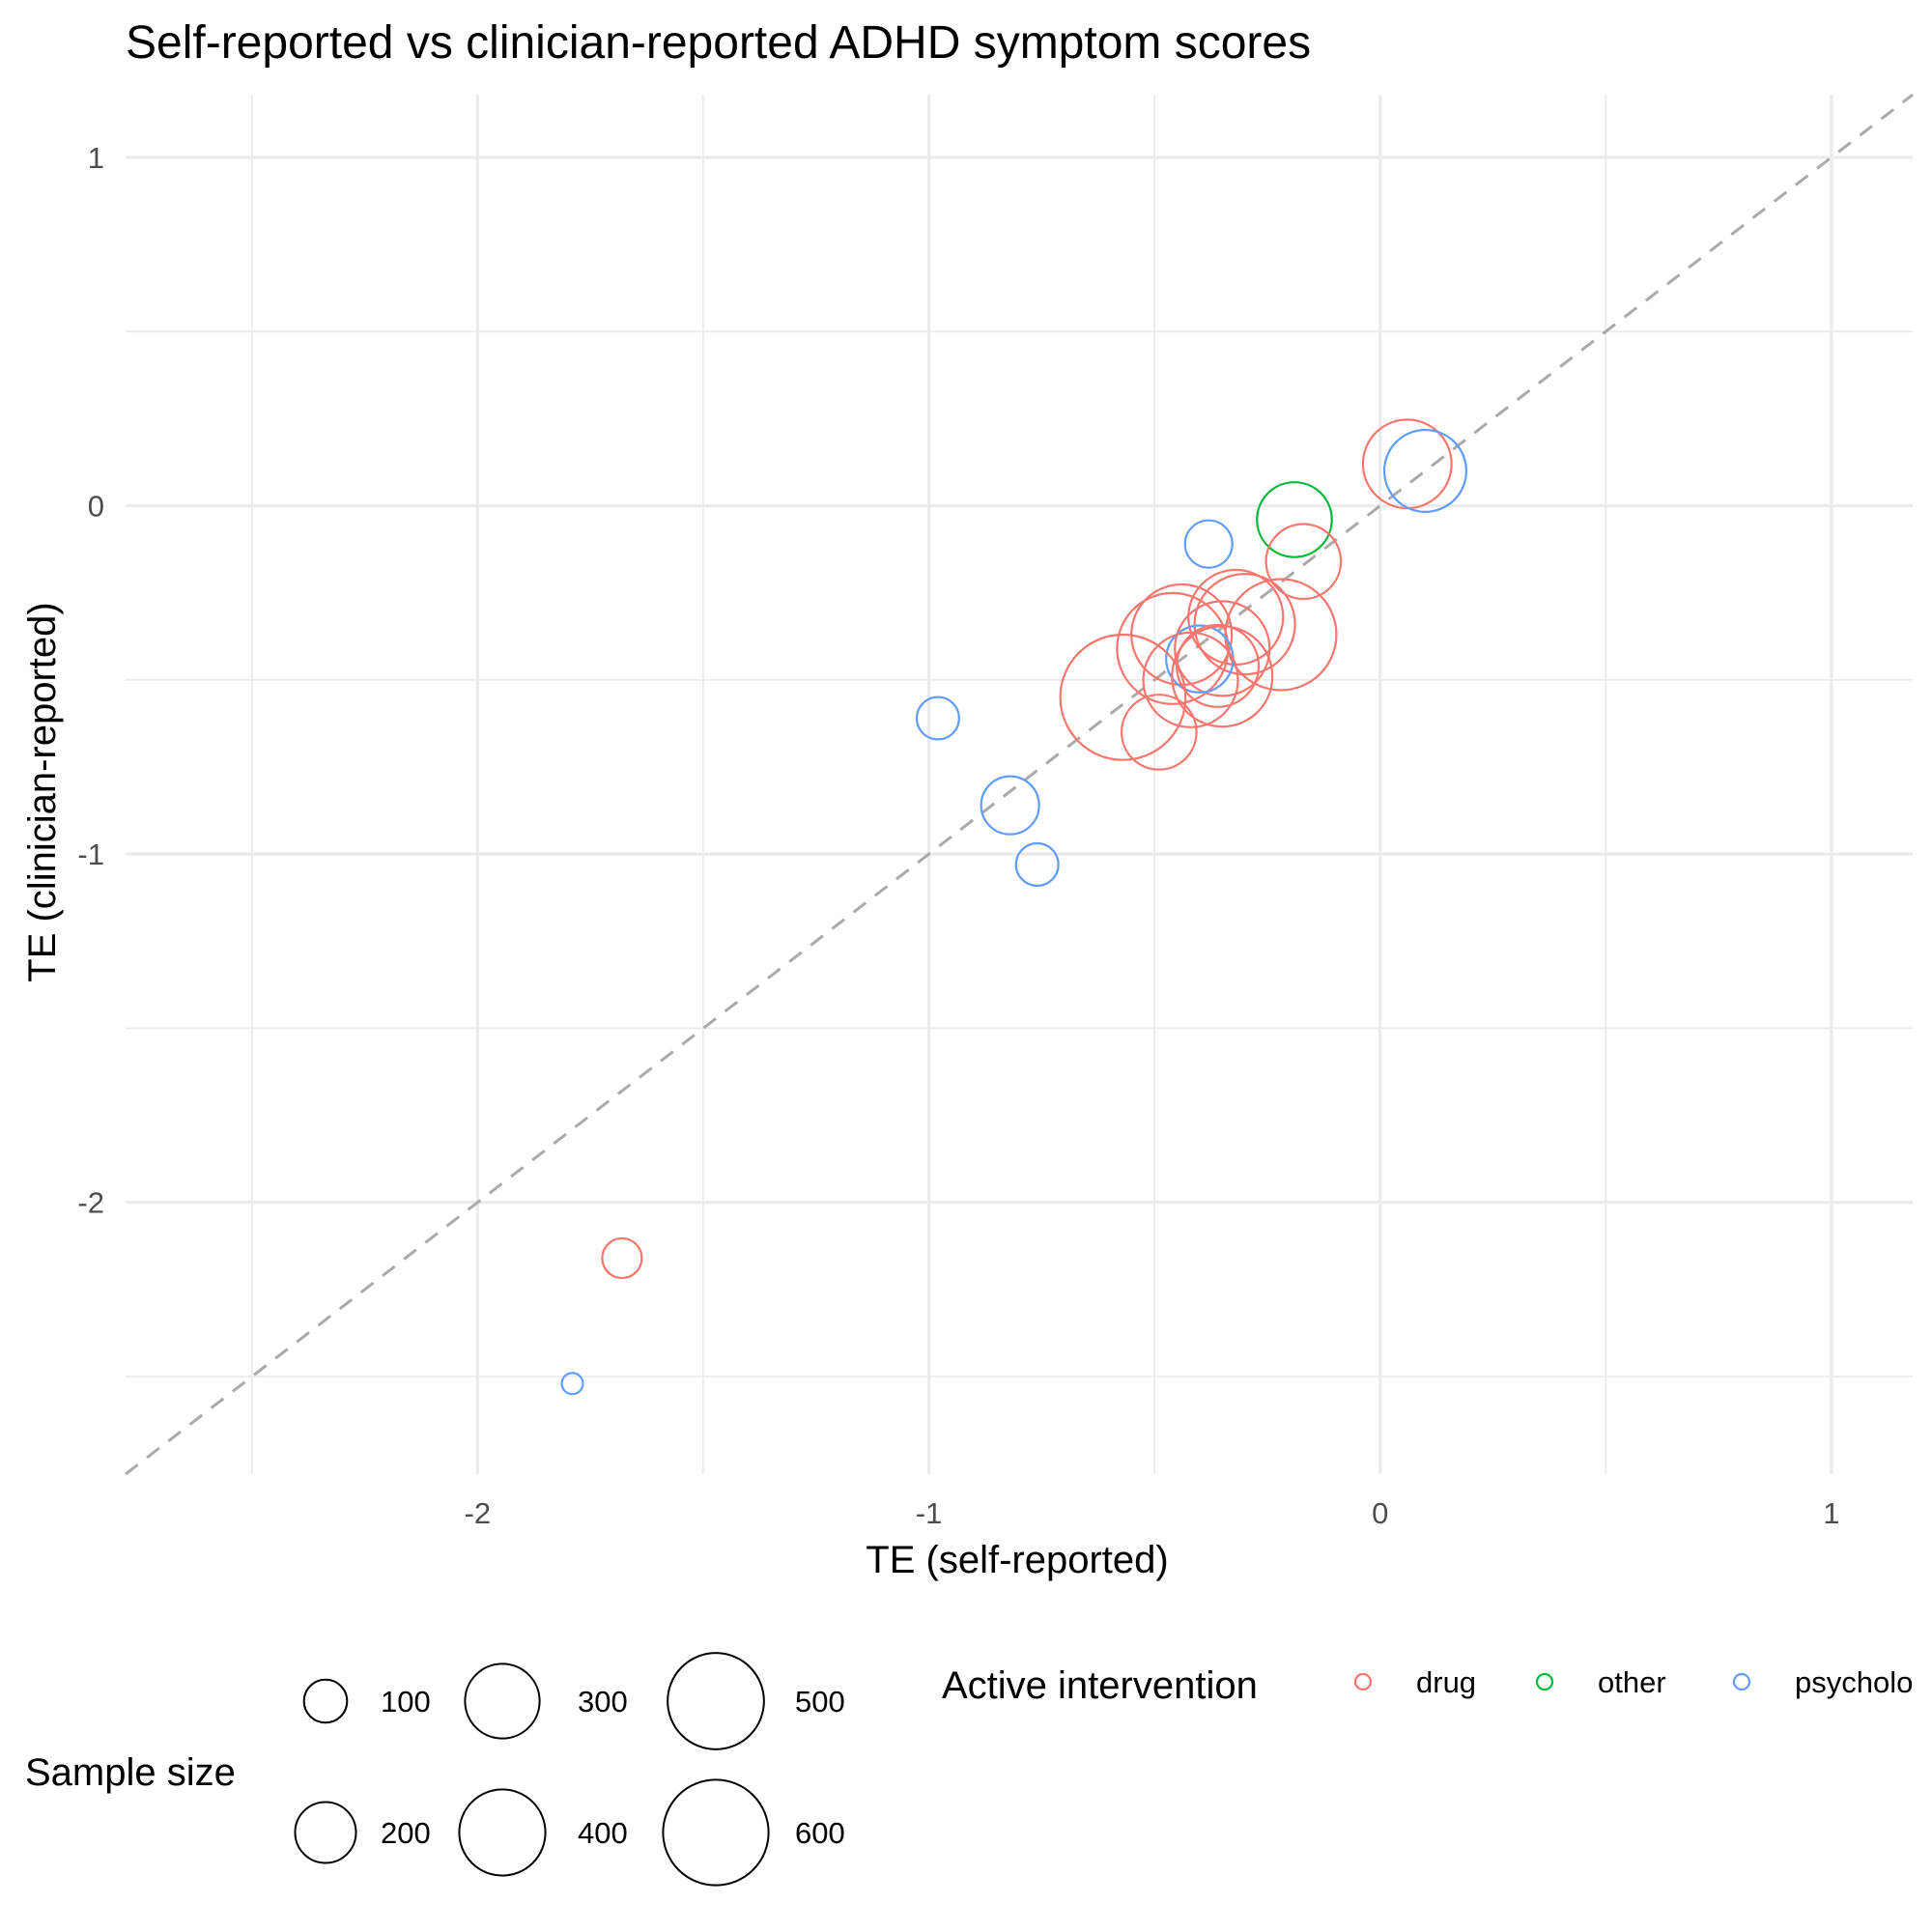 The width and height of the screenshot is (1932, 1932). I want to click on y-tick-label: 0, so click(96, 507).